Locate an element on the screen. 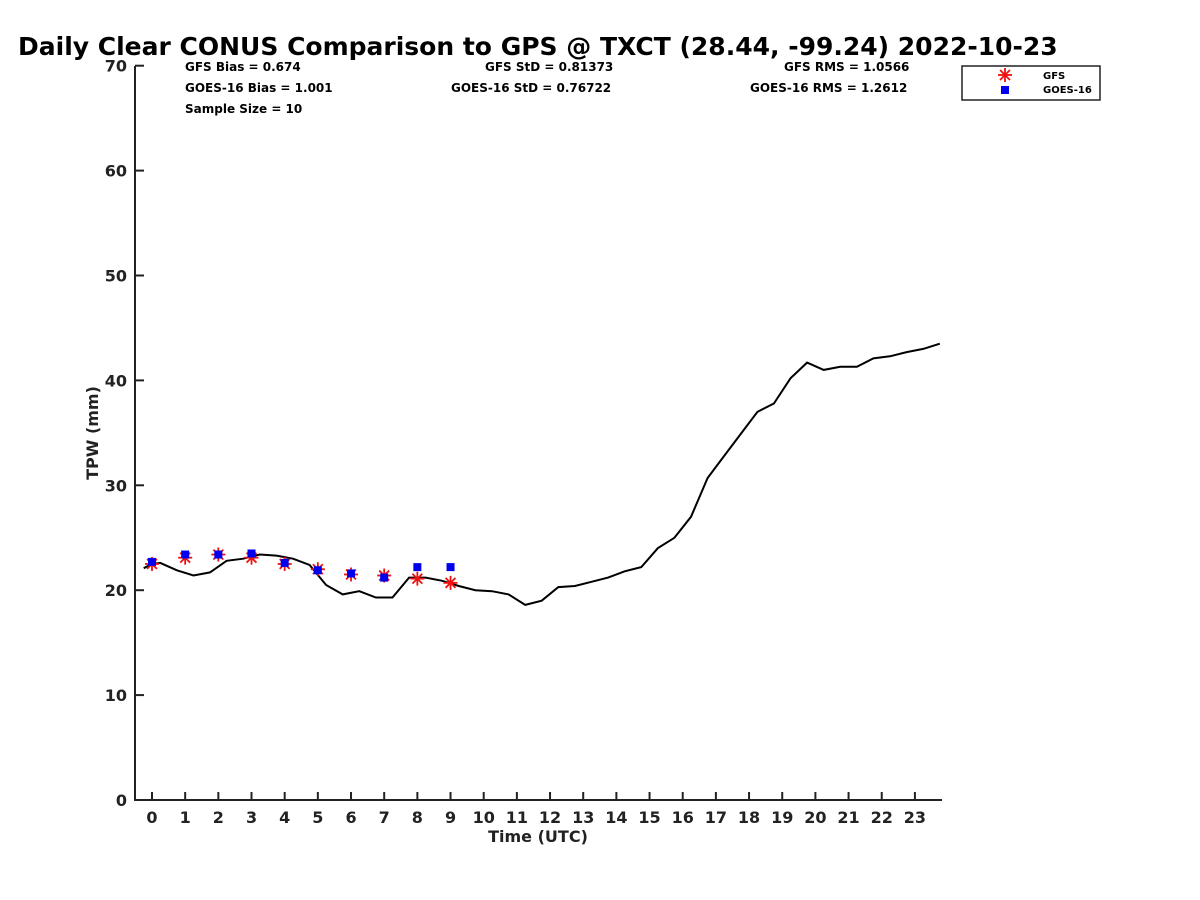 Image resolution: width=1200 pixels, height=900 pixels. x-tick-label: 18 is located at coordinates (749, 817).